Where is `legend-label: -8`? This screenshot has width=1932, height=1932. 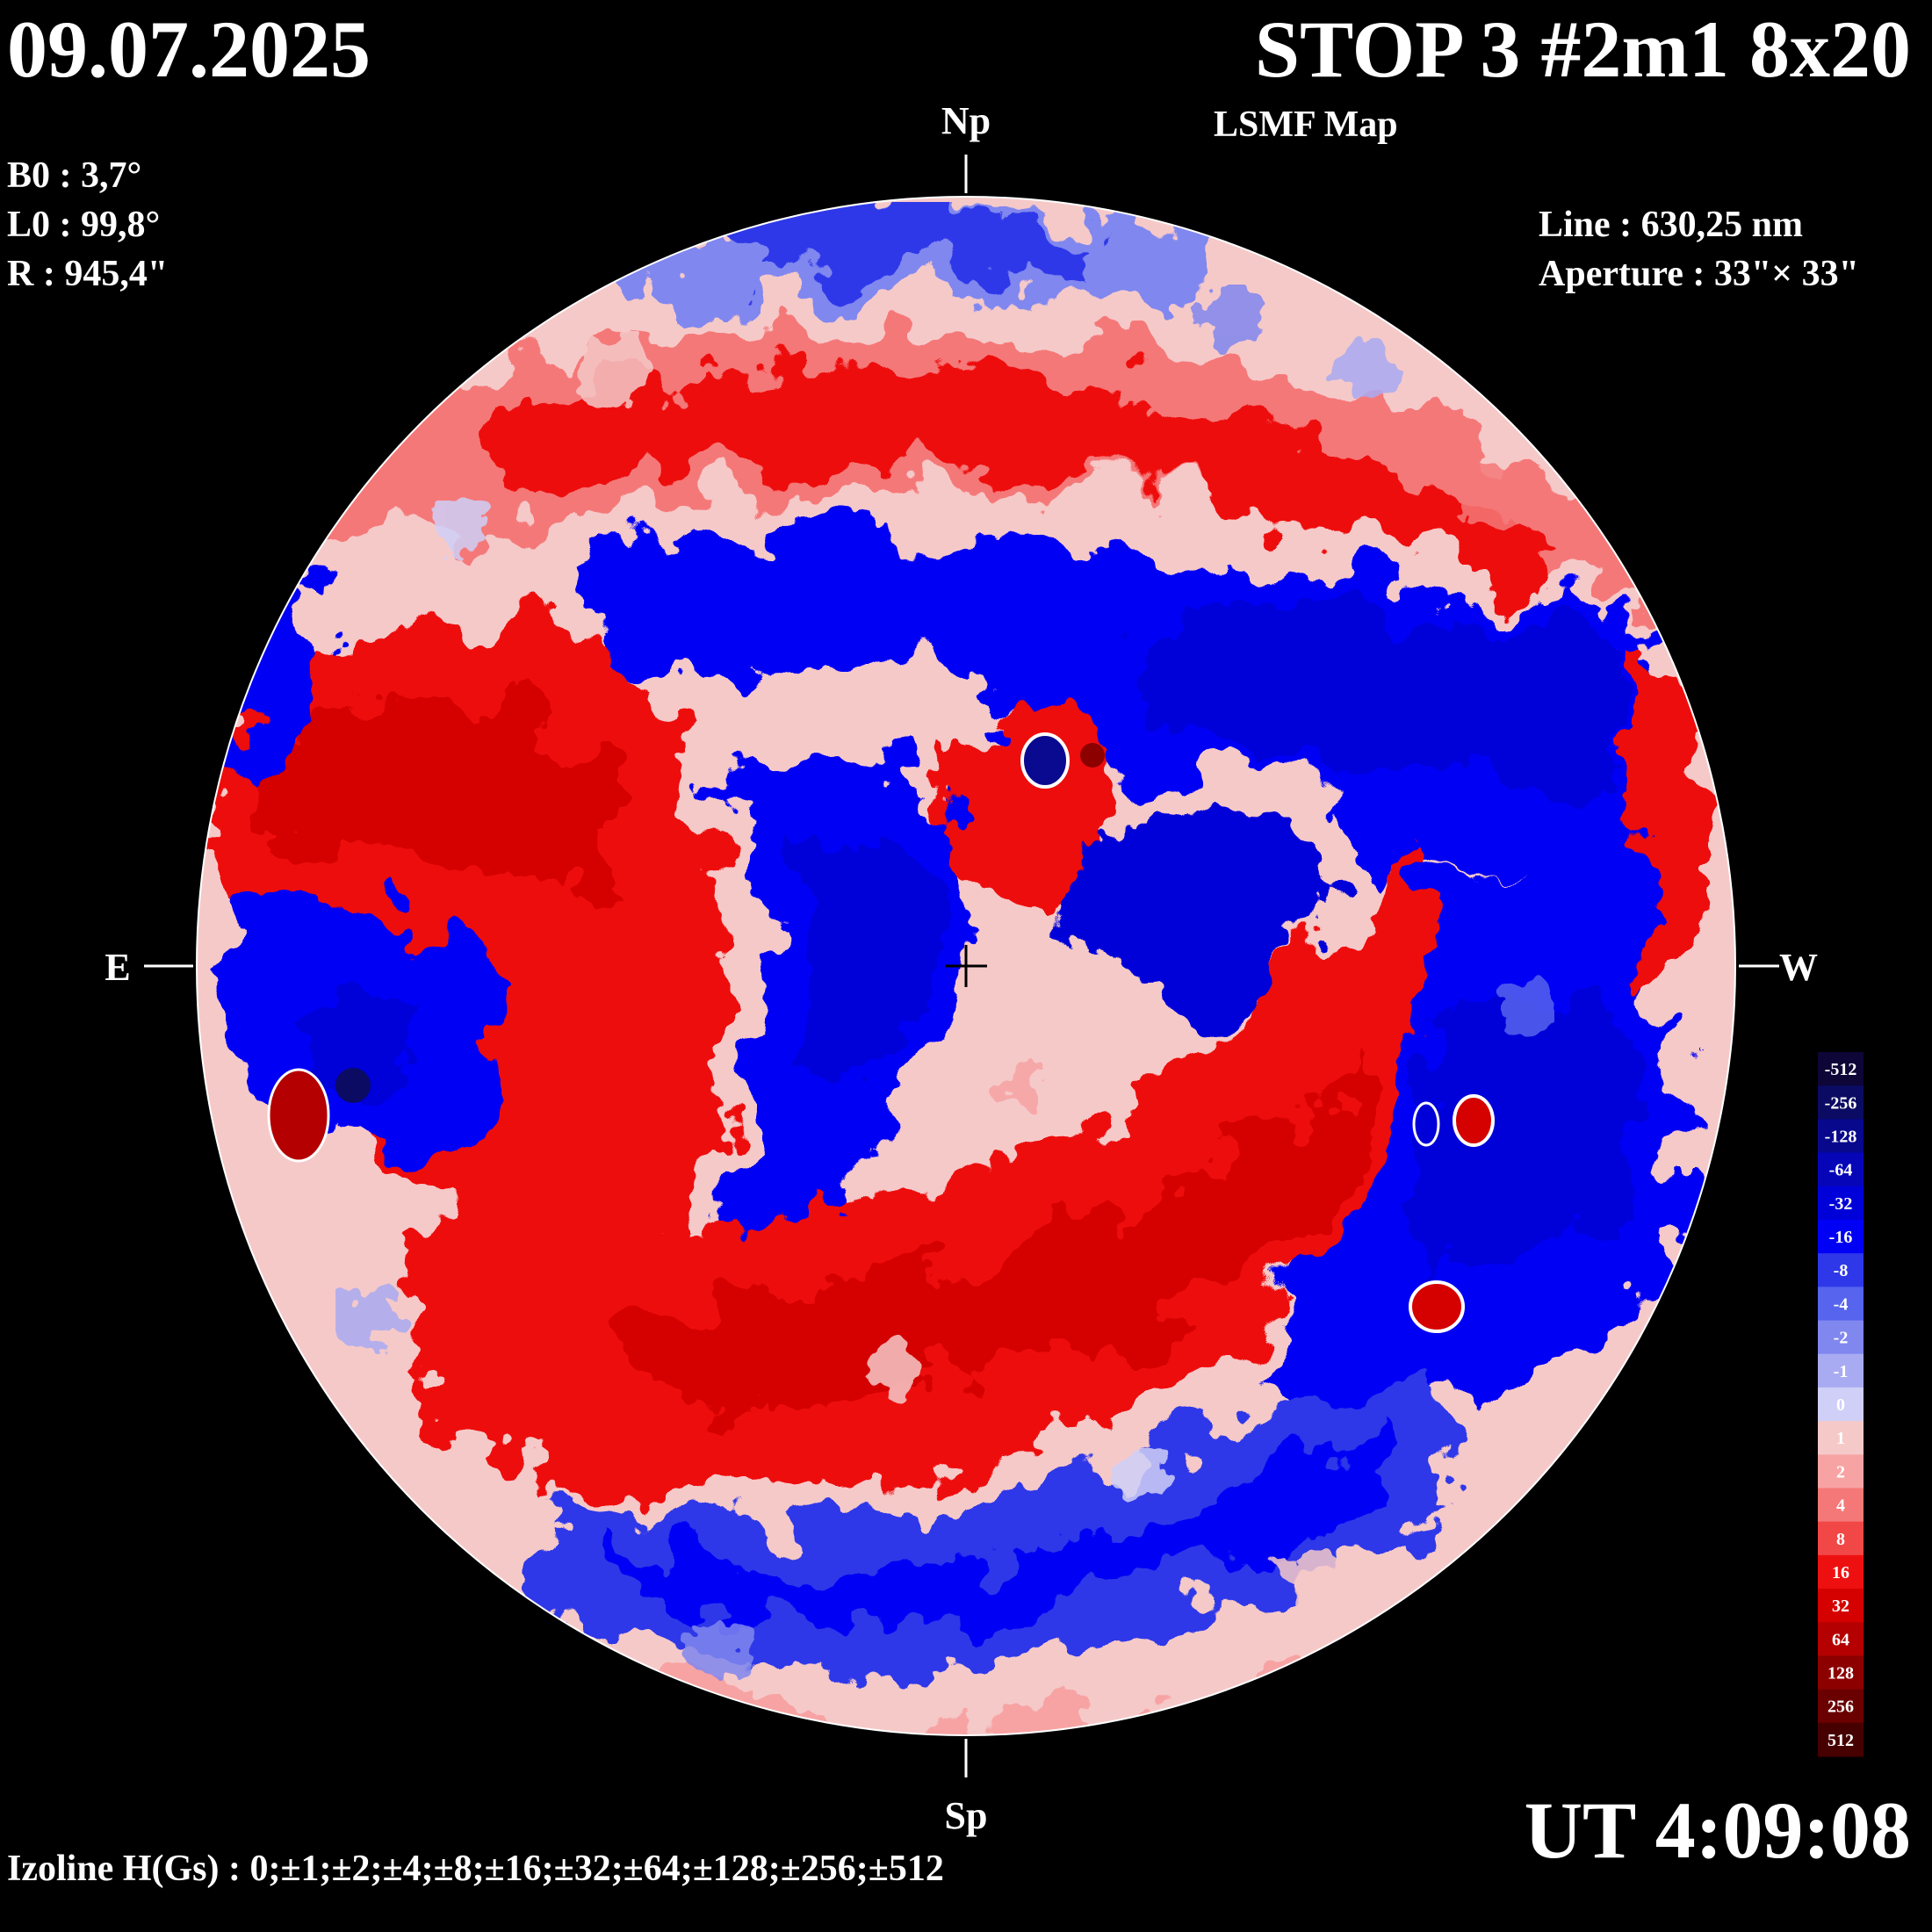
legend-label: -8 is located at coordinates (1841, 1270).